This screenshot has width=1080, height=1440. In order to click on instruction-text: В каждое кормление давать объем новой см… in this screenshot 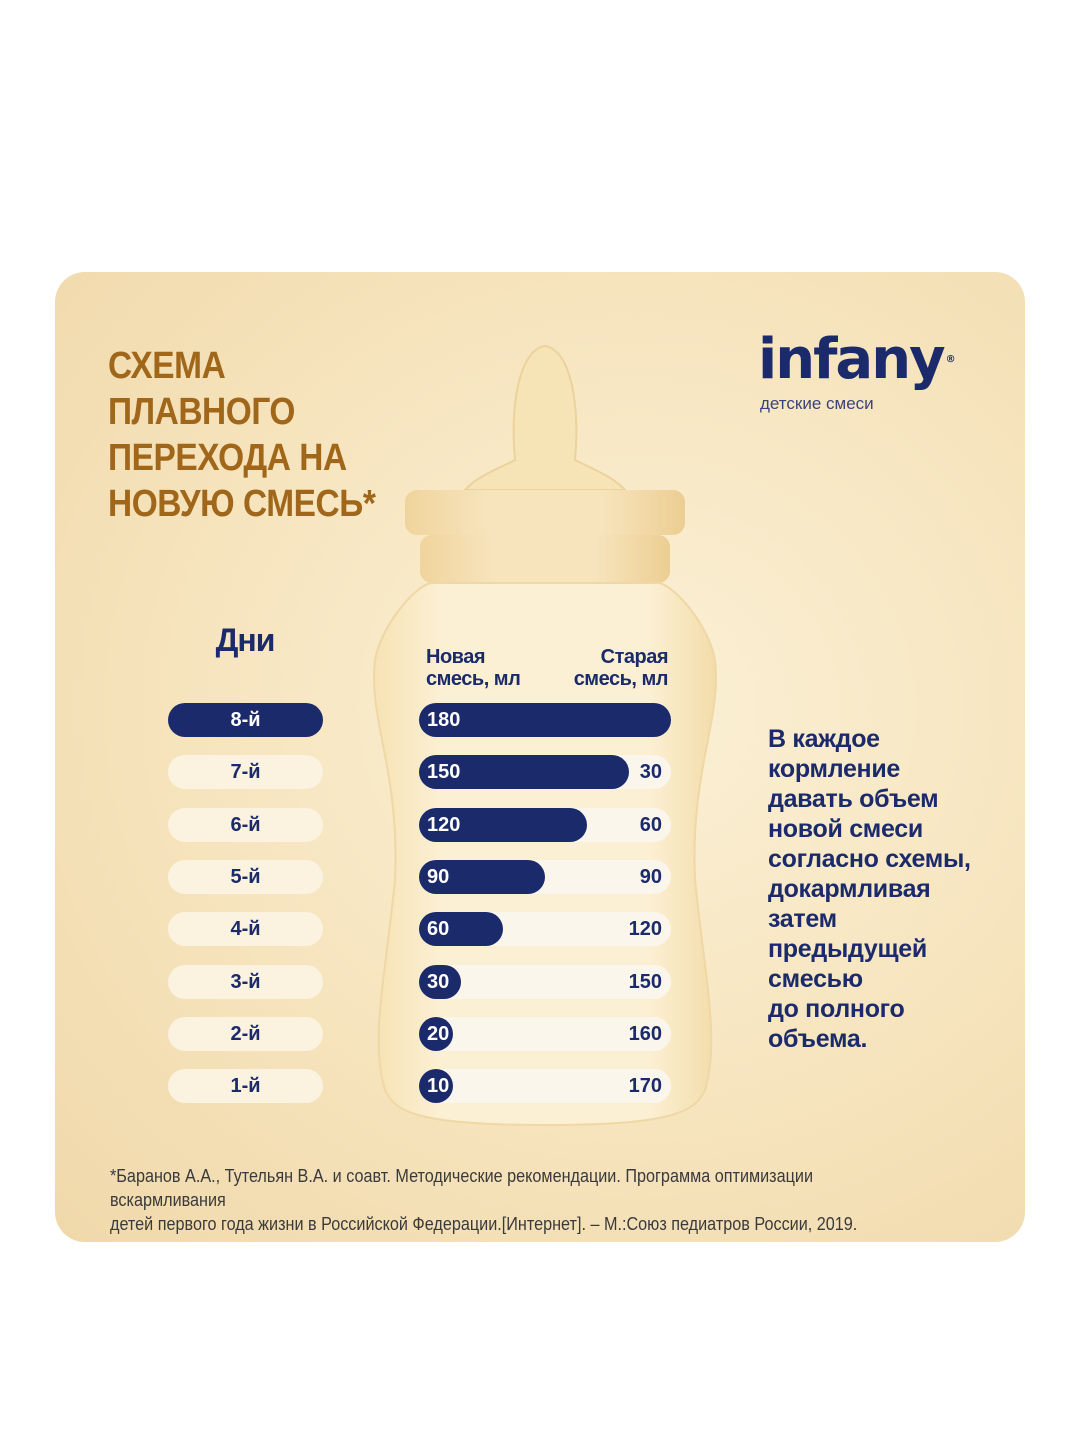, I will do `click(869, 889)`.